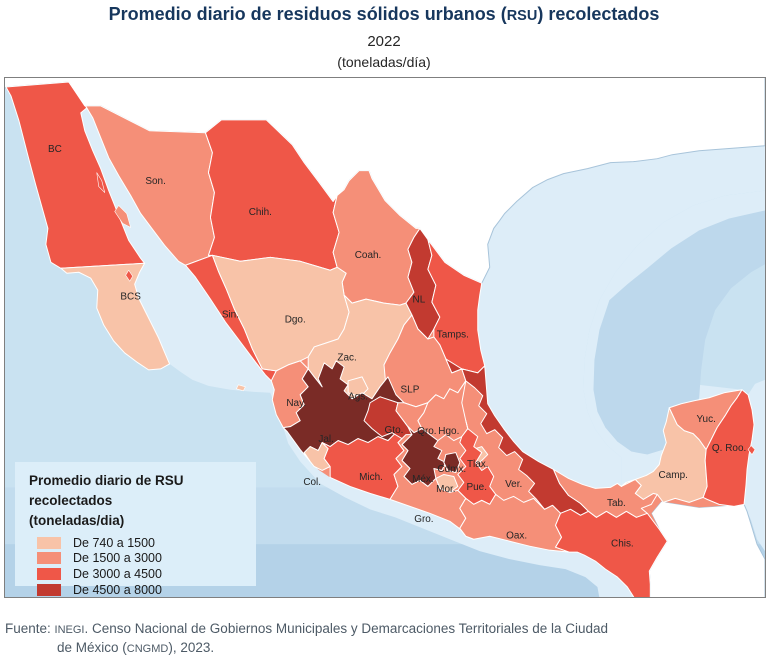  What do you see at coordinates (371, 477) in the screenshot?
I see `svg-text: Mich.` at bounding box center [371, 477].